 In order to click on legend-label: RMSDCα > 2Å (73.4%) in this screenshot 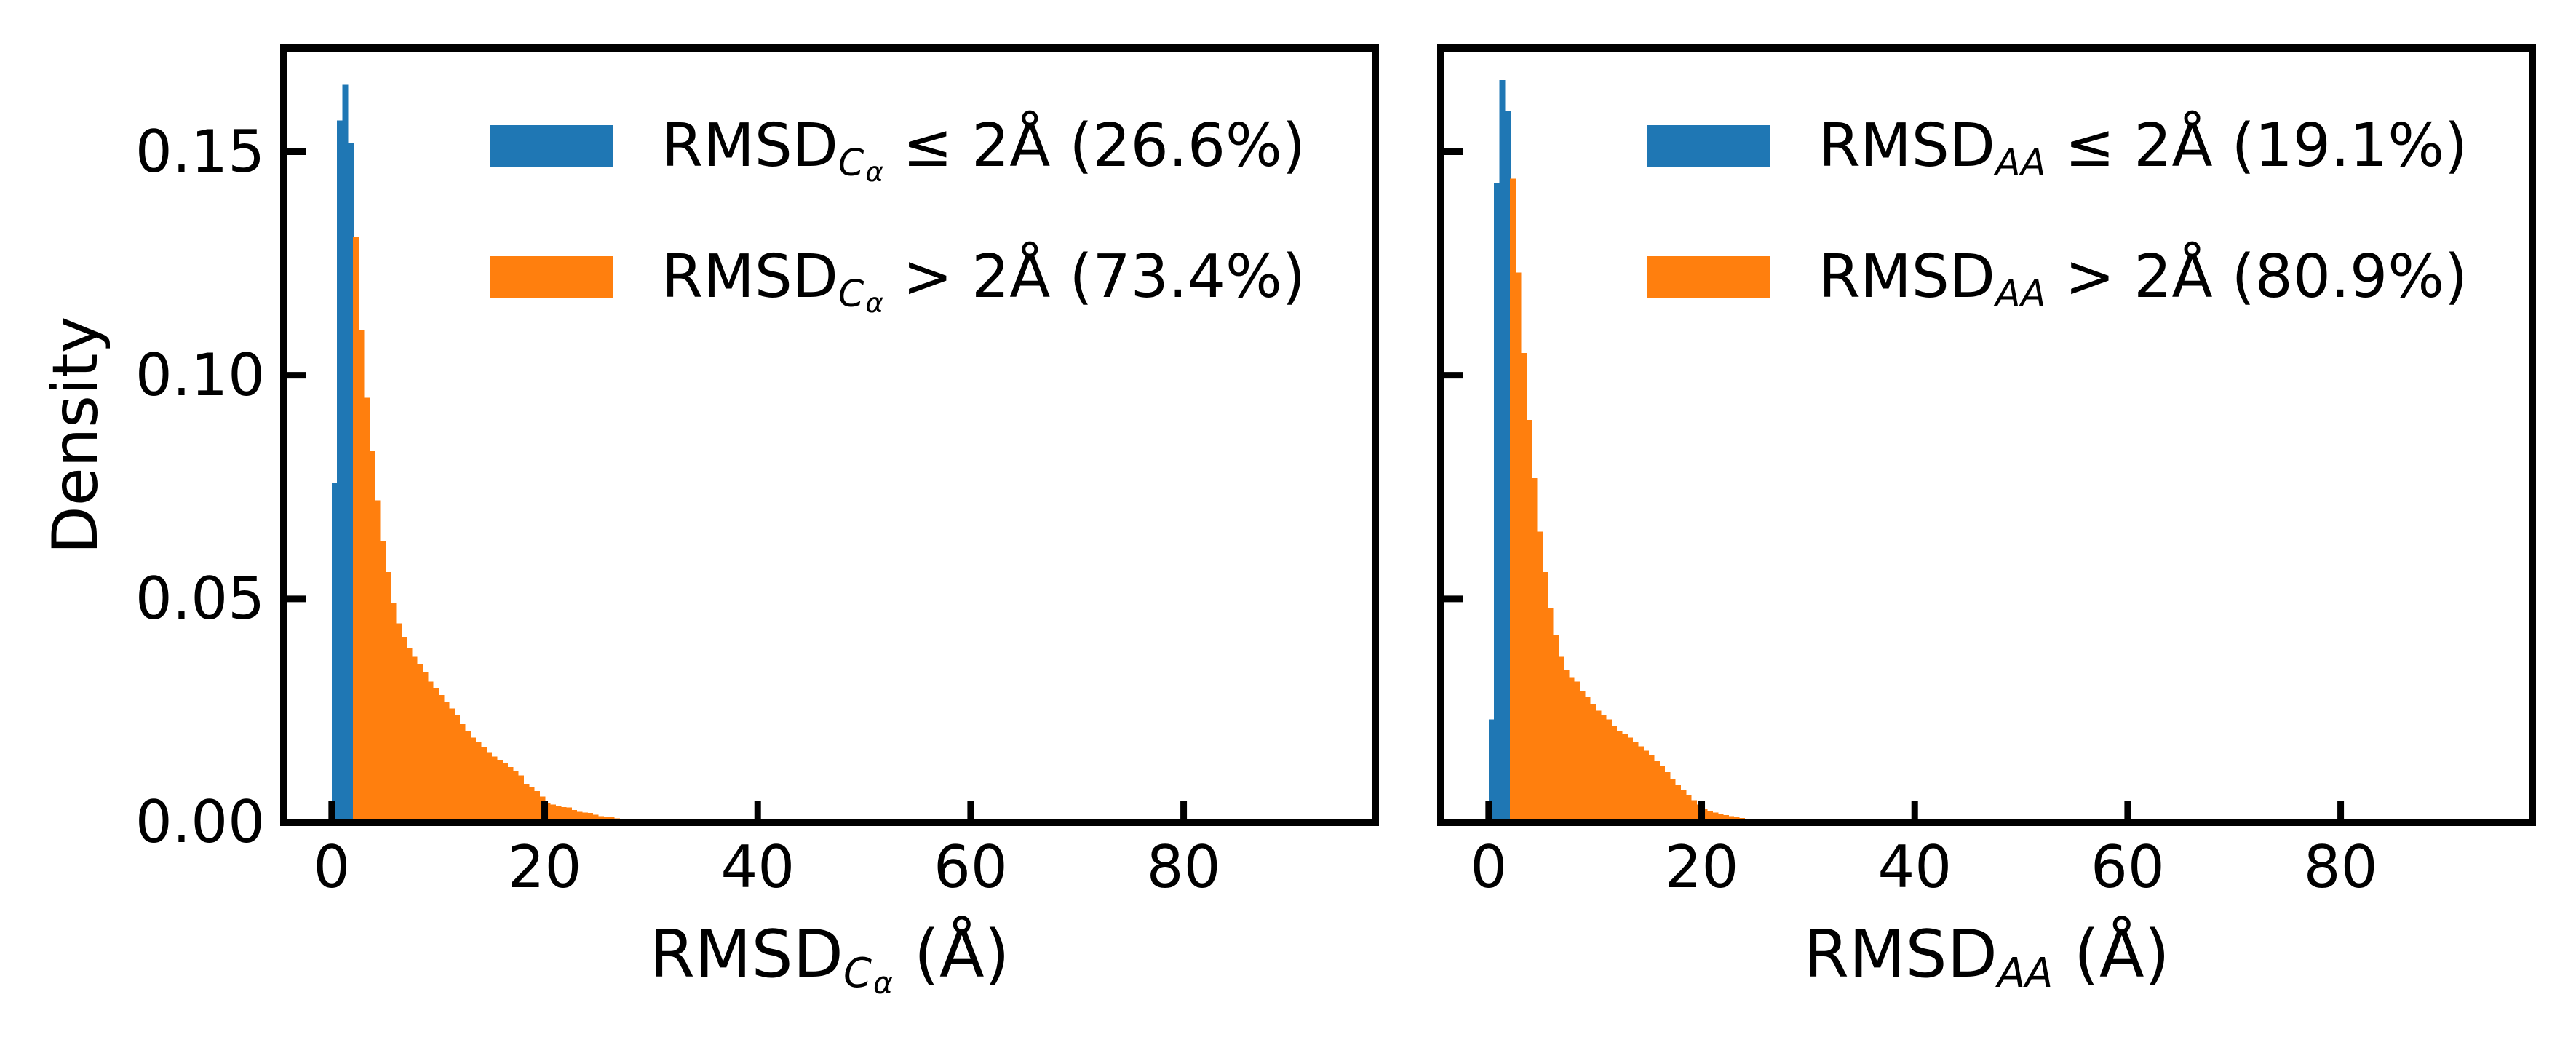, I will do `click(983, 280)`.